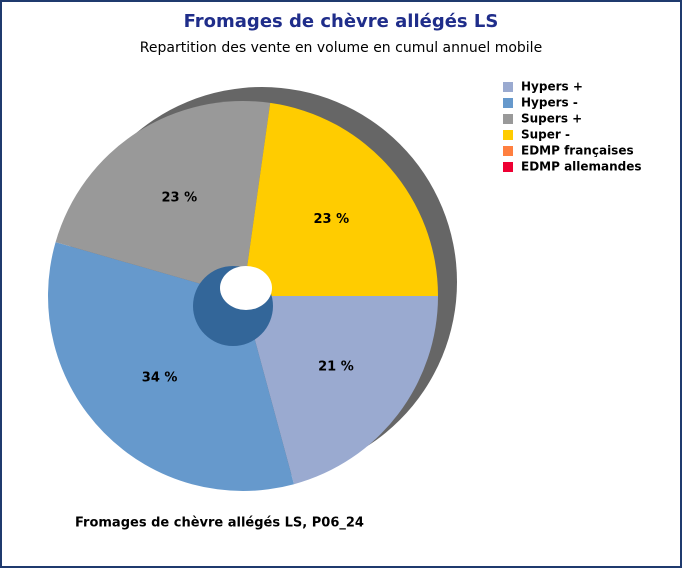 This screenshot has height=572, width=682. I want to click on data-label: 34 %, so click(160, 378).